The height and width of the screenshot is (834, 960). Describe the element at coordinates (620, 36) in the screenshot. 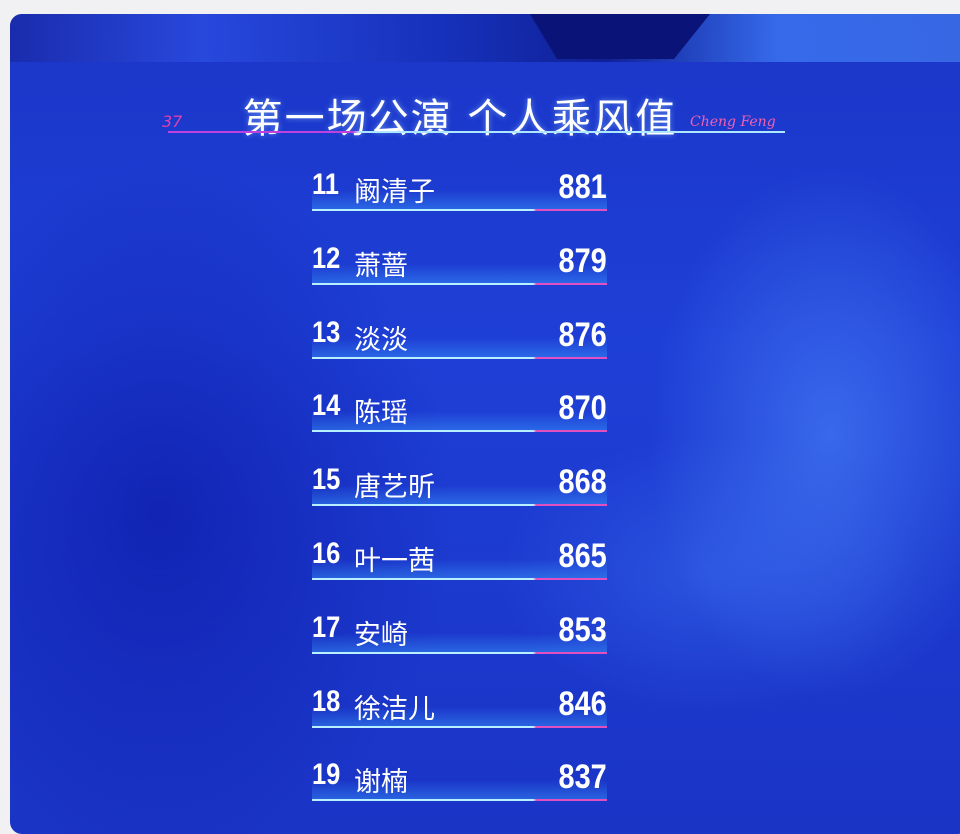

I see `top-banner-shape` at that location.